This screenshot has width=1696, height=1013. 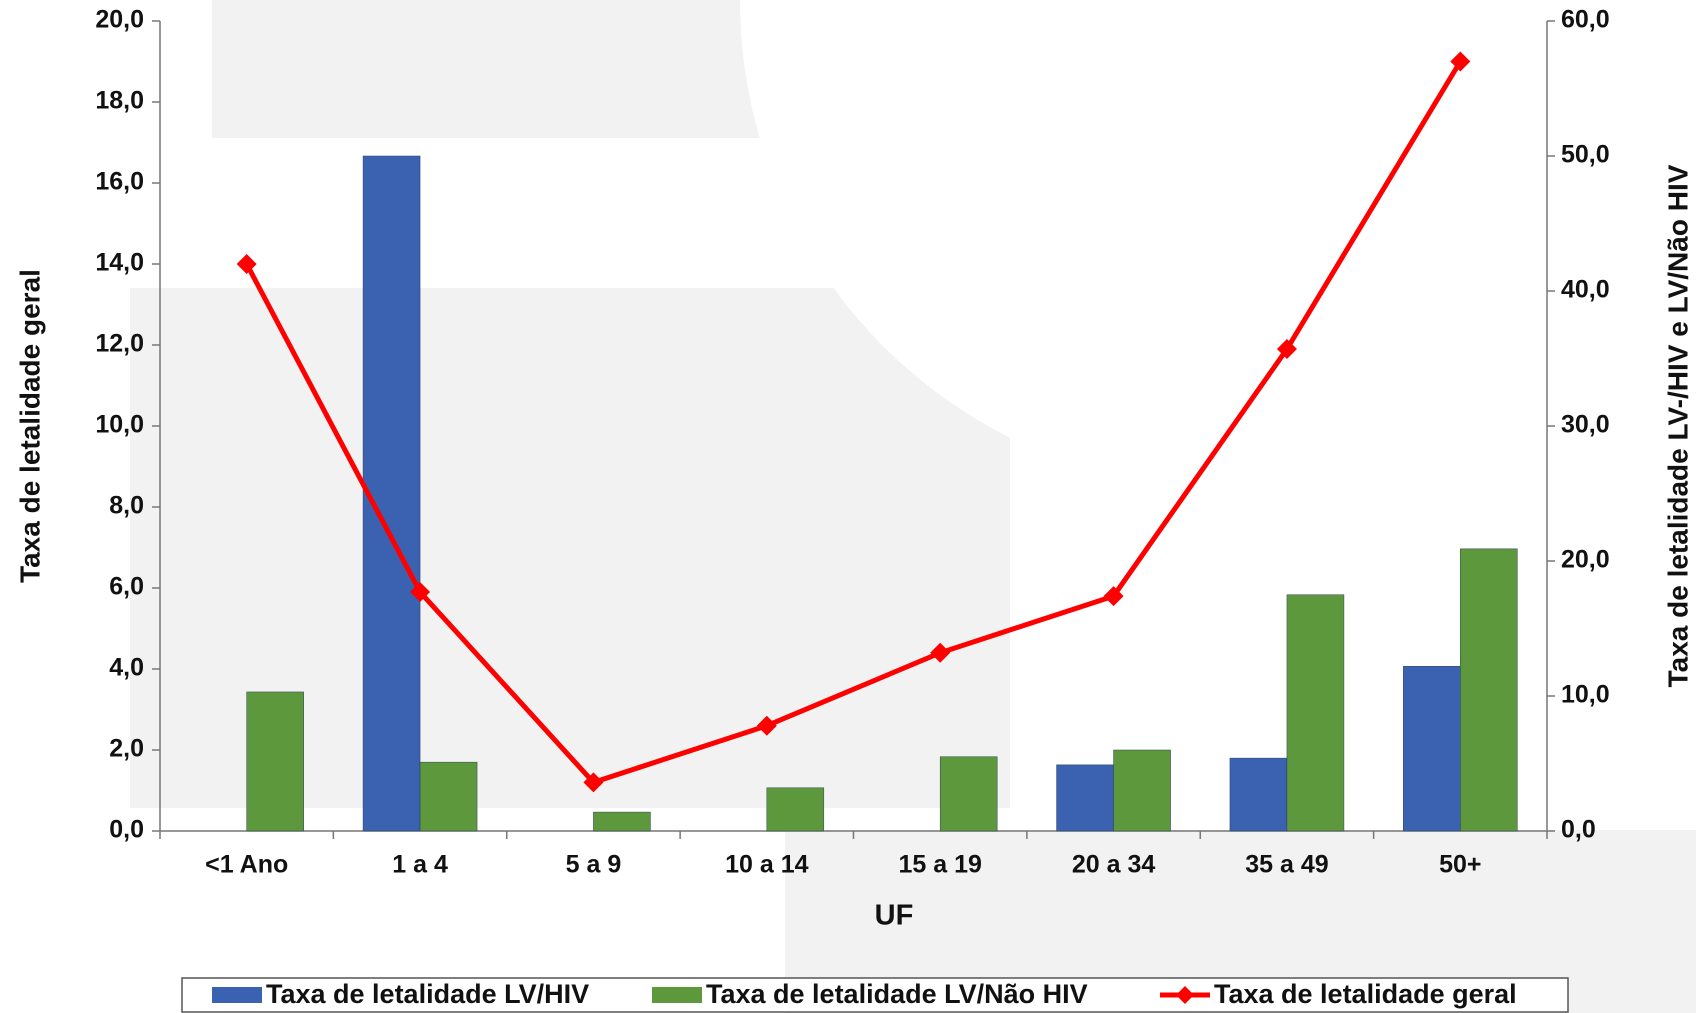 I want to click on y2-tick-label: 40,0, so click(x=1585, y=290).